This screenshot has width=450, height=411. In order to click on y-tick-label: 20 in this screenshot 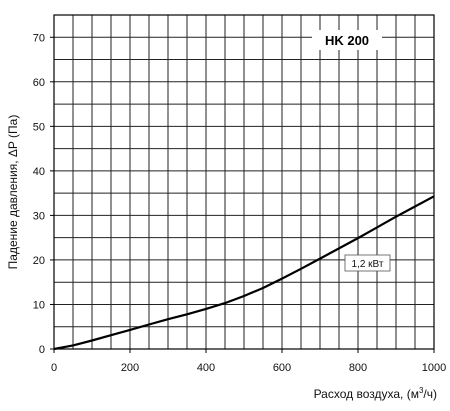, I will do `click(39, 261)`.